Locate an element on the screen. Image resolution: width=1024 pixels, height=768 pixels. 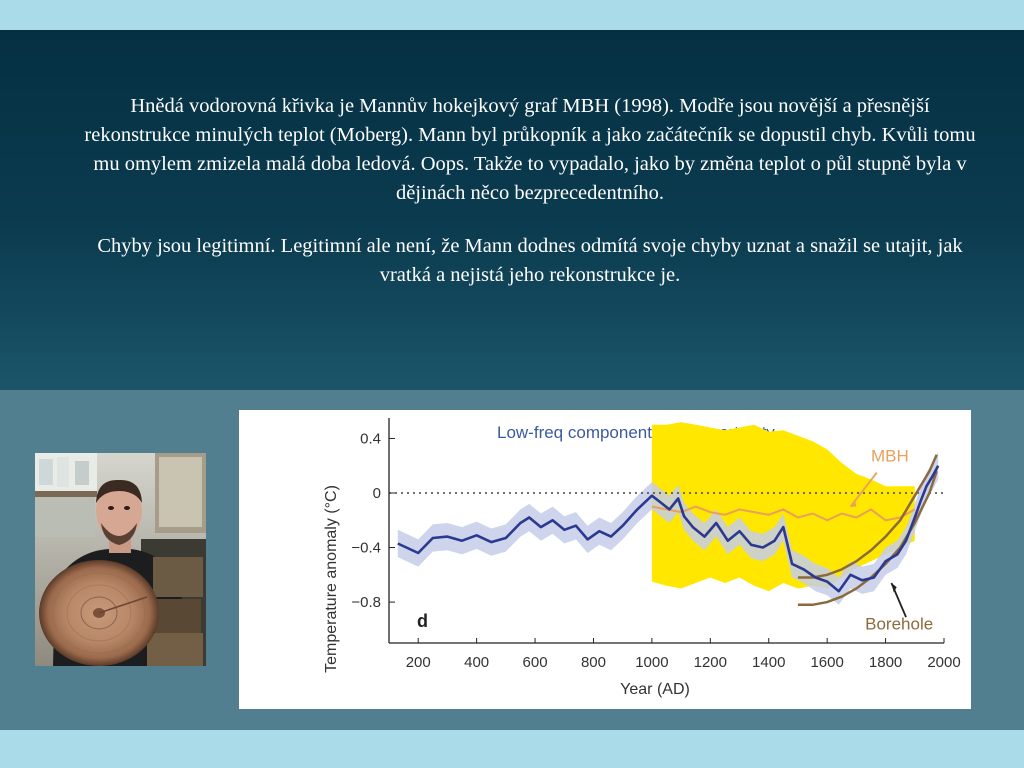
x-tick-label: 1400 is located at coordinates (768, 662).